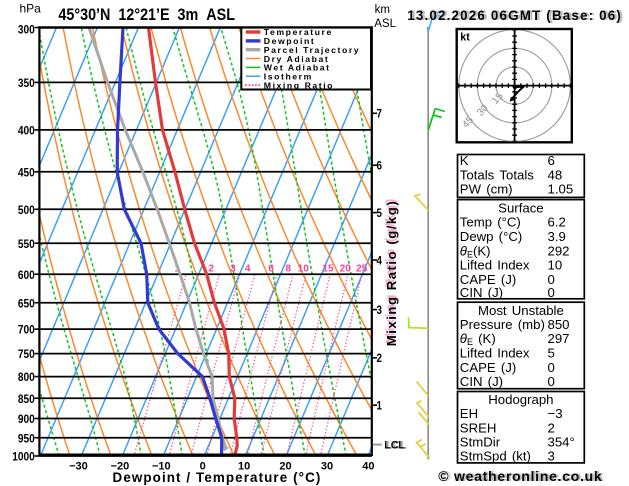 This screenshot has width=629, height=486. I want to click on svg-text: 7, so click(379, 114).